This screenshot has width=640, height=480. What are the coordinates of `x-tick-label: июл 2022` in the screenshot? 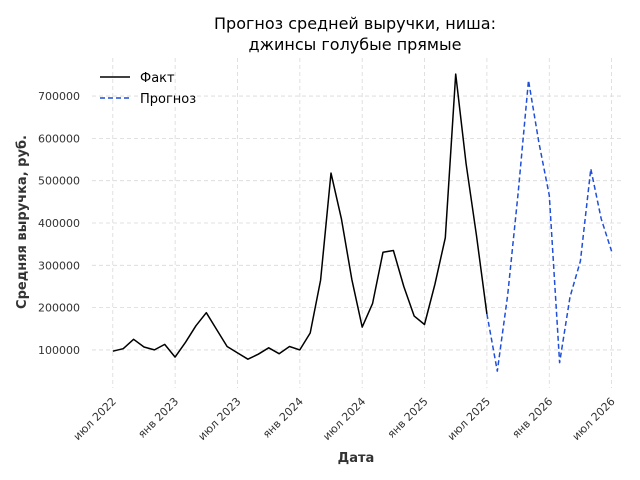 It's located at (95, 419).